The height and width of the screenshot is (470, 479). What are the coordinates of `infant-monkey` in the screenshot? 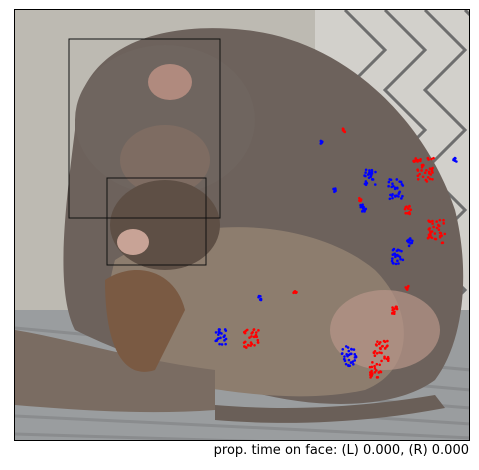 It's located at (162, 276).